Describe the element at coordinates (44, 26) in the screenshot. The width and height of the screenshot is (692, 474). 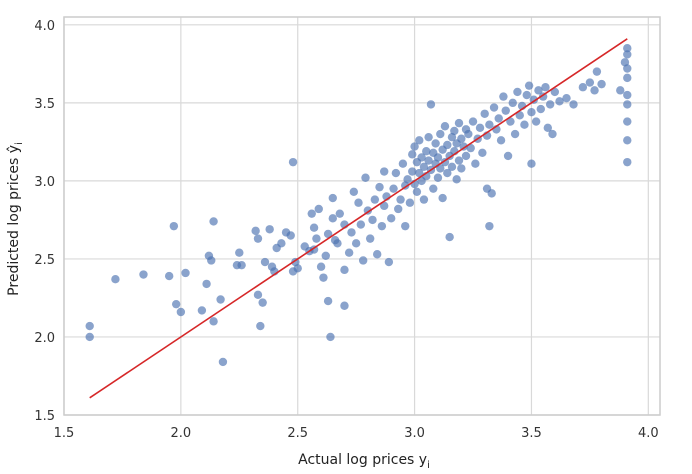
I see `y-tick-label: 4.0` at that location.